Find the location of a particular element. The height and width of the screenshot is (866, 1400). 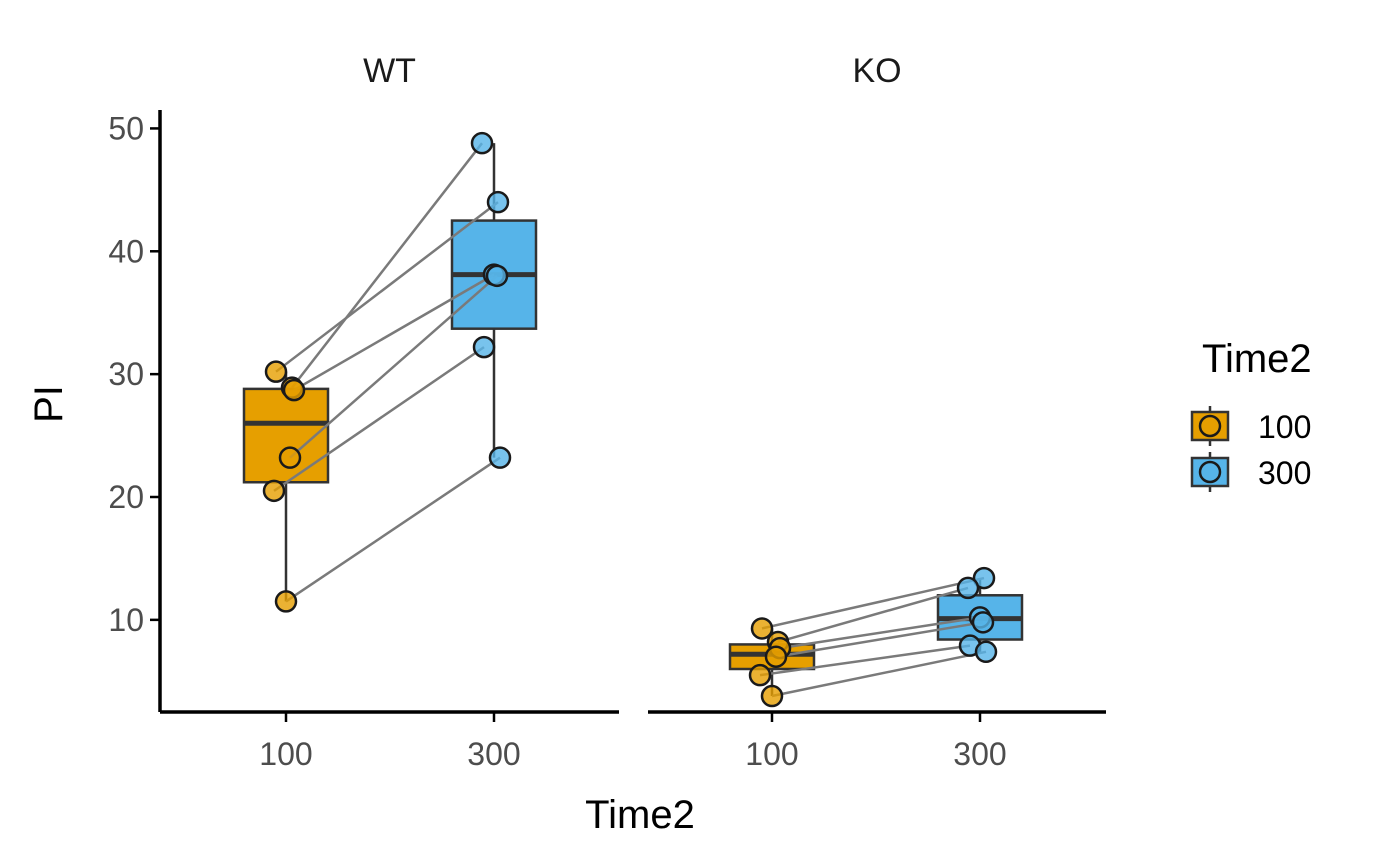

y-tick-label: 50 is located at coordinates (126, 128).